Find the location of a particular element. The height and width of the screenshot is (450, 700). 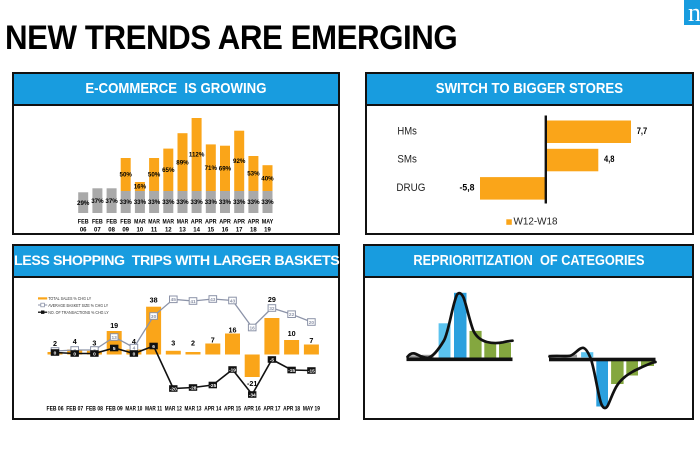

svg-text: DRUG is located at coordinates (410, 188).